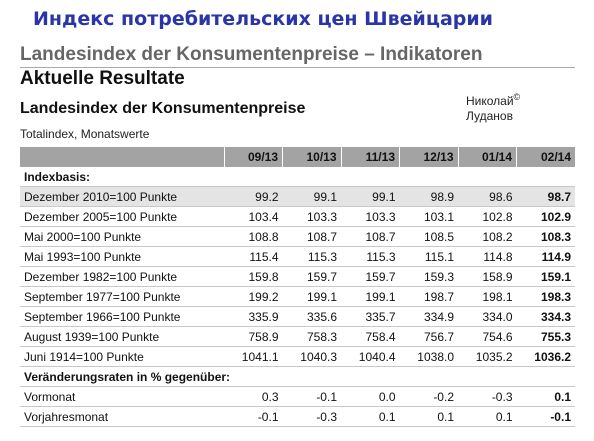 This screenshot has width=594, height=441. I want to click on cell-value: 103.4, so click(253, 216).